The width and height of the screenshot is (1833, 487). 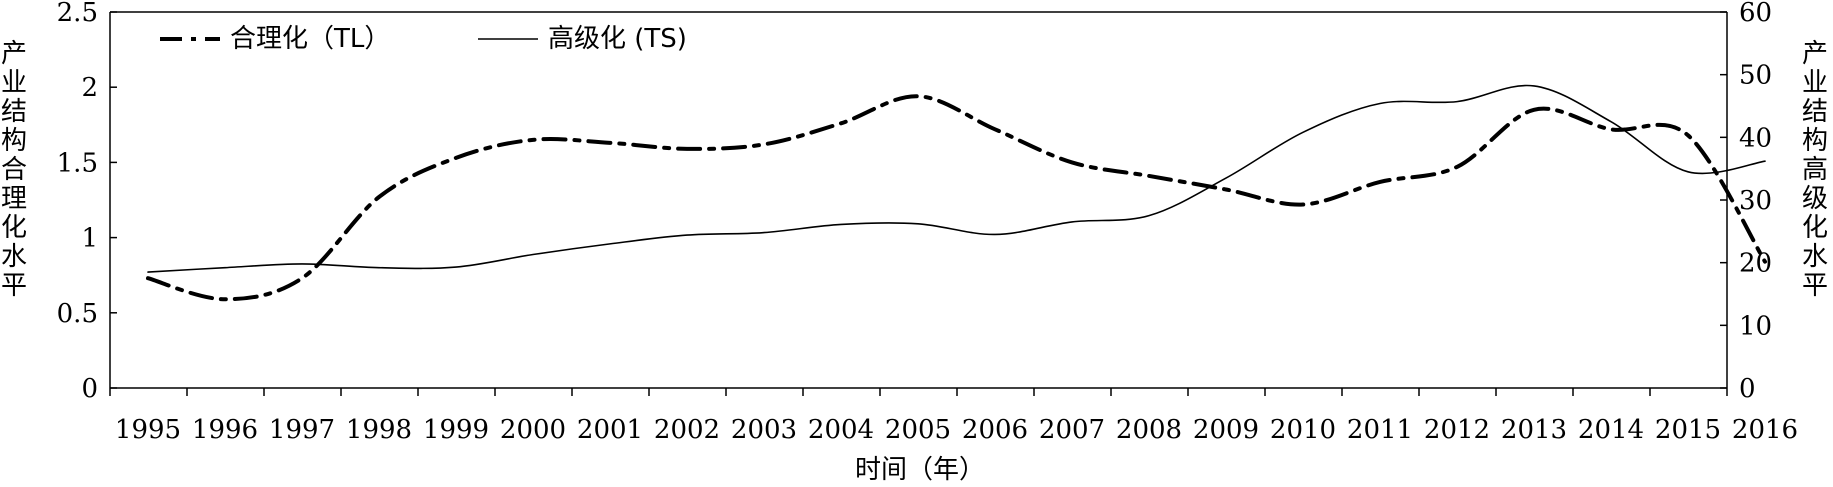 I want to click on x-tick-label: 2014, so click(x=1611, y=430).